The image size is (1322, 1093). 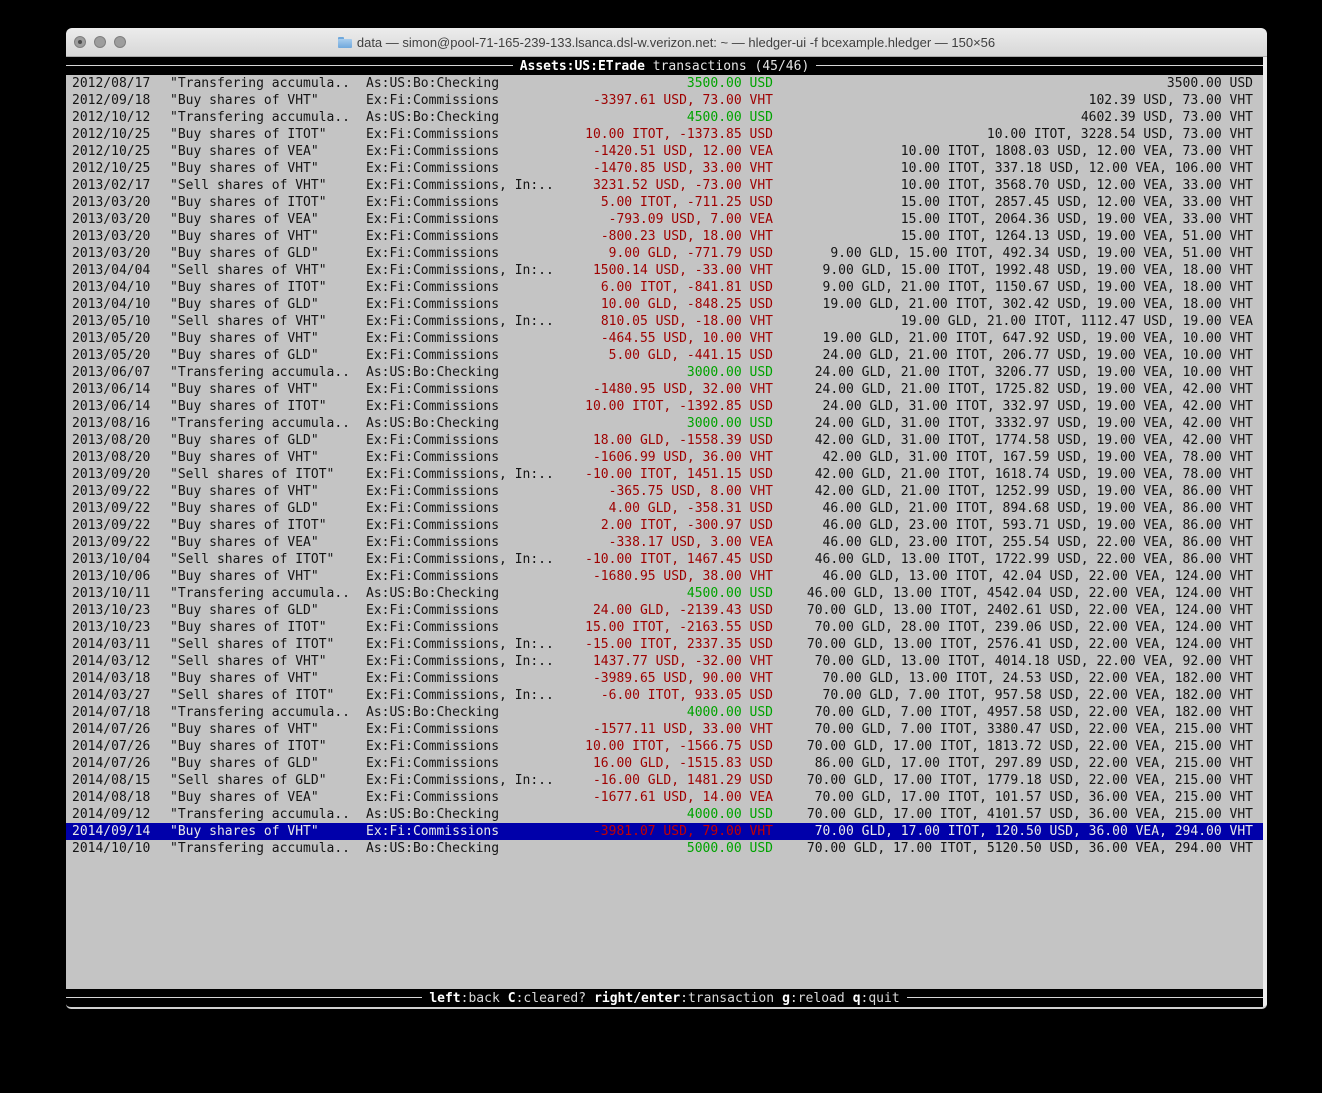 I want to click on transaction-date: 2013/08/16, so click(x=111, y=423).